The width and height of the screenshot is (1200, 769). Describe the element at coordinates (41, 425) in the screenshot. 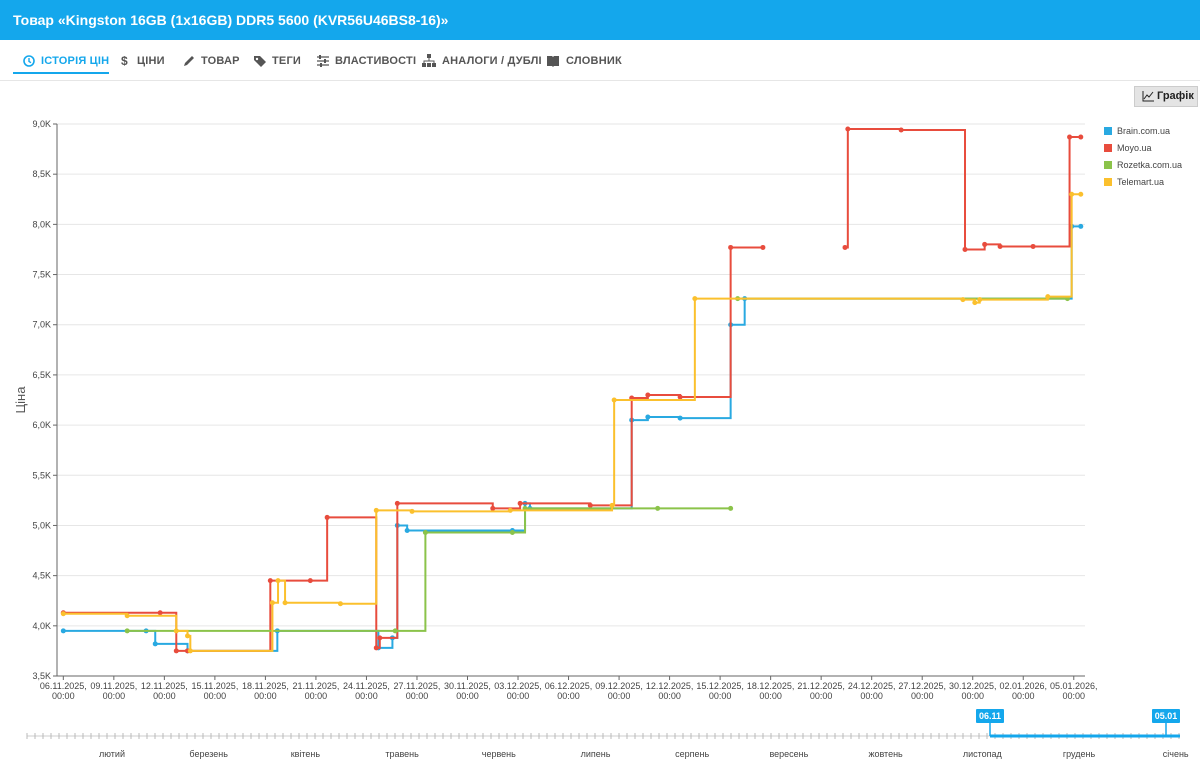

I see `y-tick-label: 6,0K` at that location.